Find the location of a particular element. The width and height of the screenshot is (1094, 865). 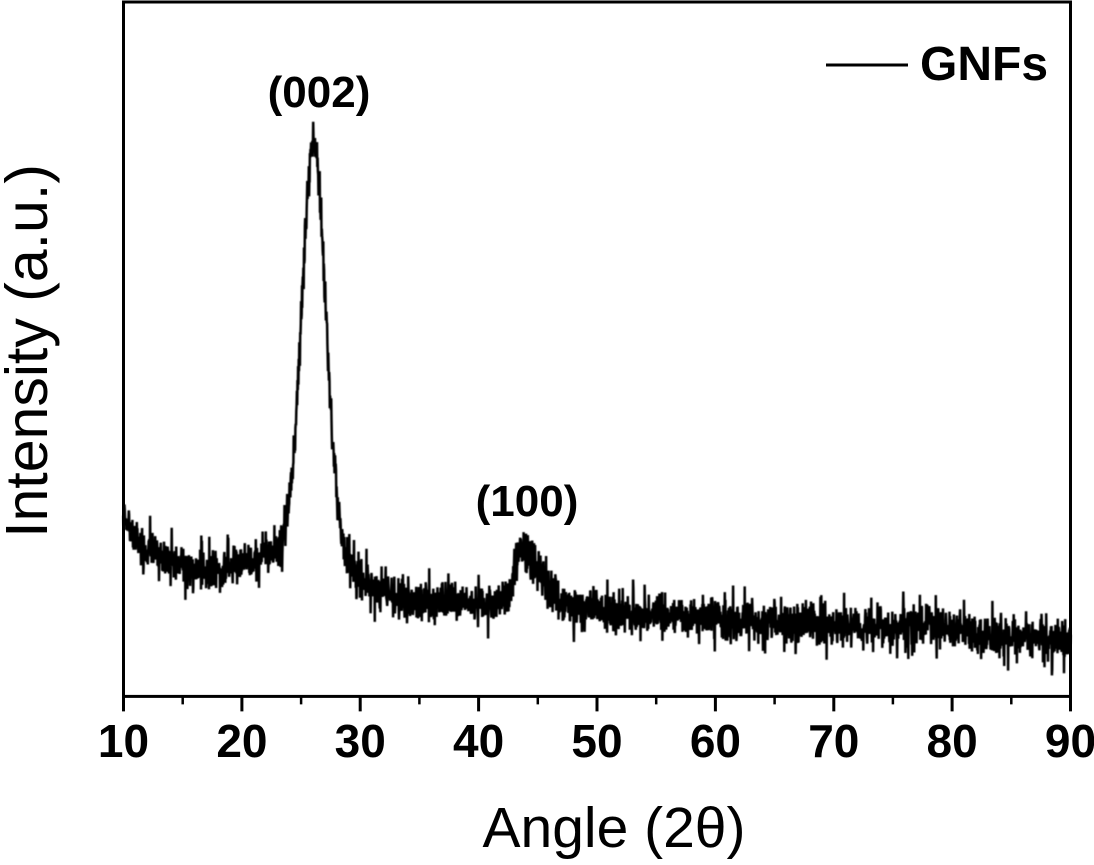

svg-text: GNFs is located at coordinates (984, 64).